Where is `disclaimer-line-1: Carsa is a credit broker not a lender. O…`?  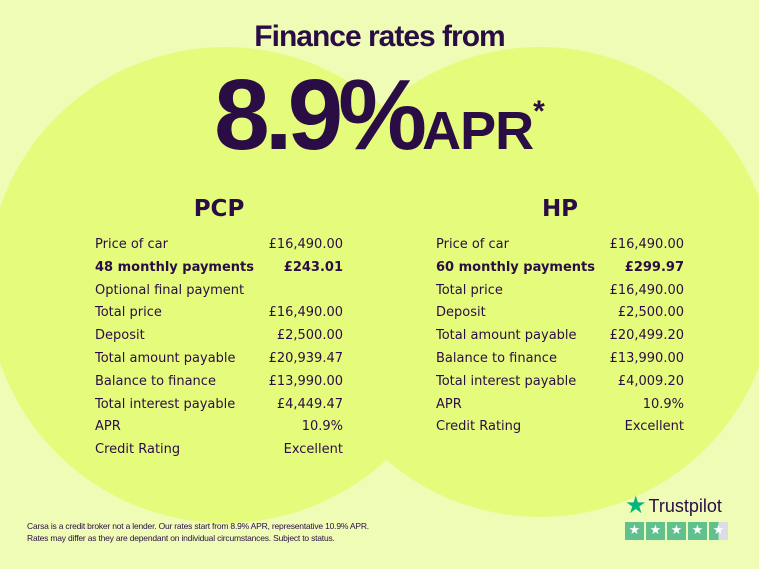 disclaimer-line-1: Carsa is a credit broker not a lender. O… is located at coordinates (198, 526).